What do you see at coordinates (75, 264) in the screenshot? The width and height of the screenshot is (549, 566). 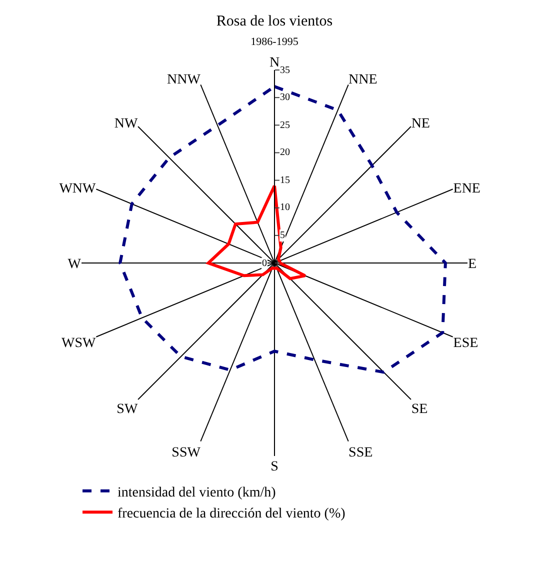 I see `spoke-label: W` at bounding box center [75, 264].